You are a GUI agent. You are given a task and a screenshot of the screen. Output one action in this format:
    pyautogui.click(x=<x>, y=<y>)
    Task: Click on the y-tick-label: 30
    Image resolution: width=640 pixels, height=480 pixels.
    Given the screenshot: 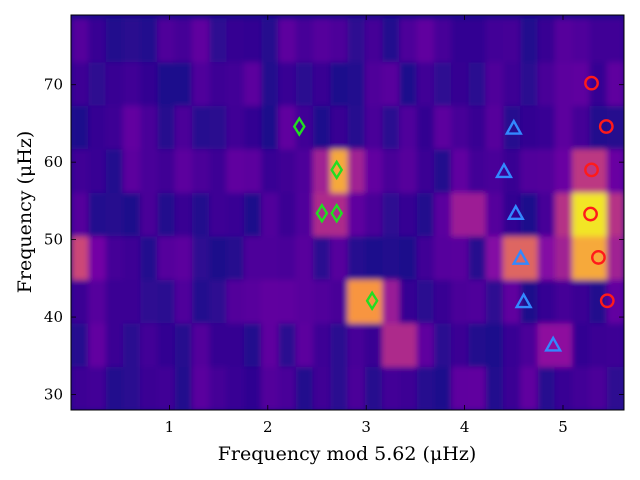 What is the action you would take?
    pyautogui.click(x=53, y=395)
    